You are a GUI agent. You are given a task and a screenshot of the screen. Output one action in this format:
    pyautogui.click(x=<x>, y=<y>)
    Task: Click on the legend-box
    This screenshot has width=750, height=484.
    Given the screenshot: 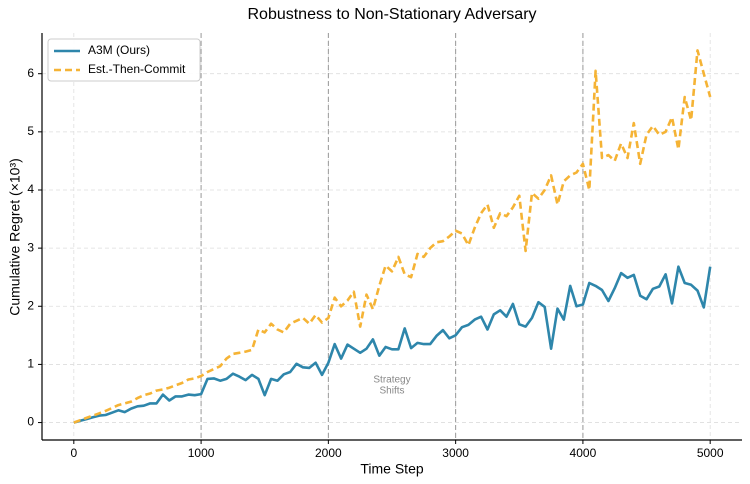 What is the action you would take?
    pyautogui.click(x=124, y=60)
    